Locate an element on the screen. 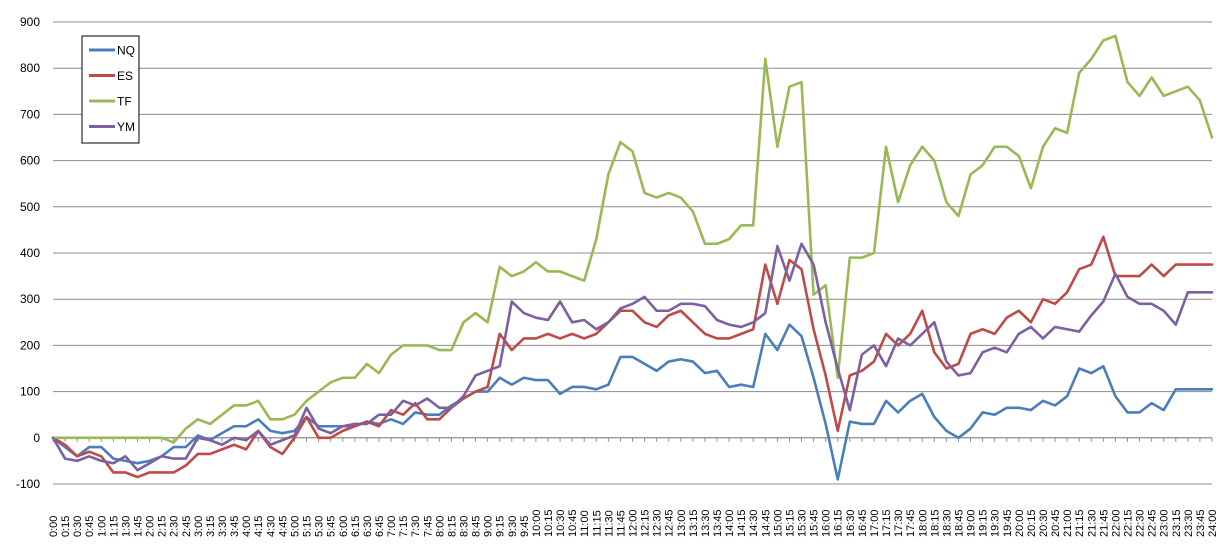 Image resolution: width=1230 pixels, height=548 pixels. x-tick-label: 22:45 is located at coordinates (1153, 523).